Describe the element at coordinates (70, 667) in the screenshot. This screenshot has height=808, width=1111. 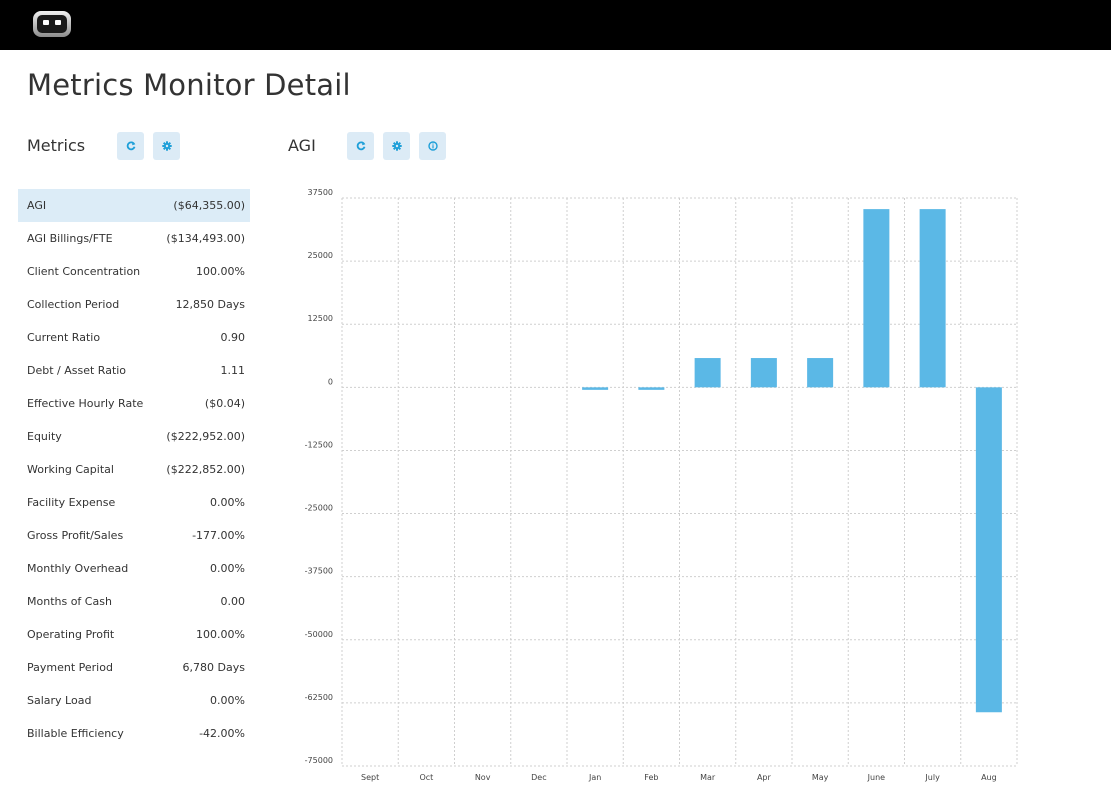
I see `metric-label: Payment Period` at that location.